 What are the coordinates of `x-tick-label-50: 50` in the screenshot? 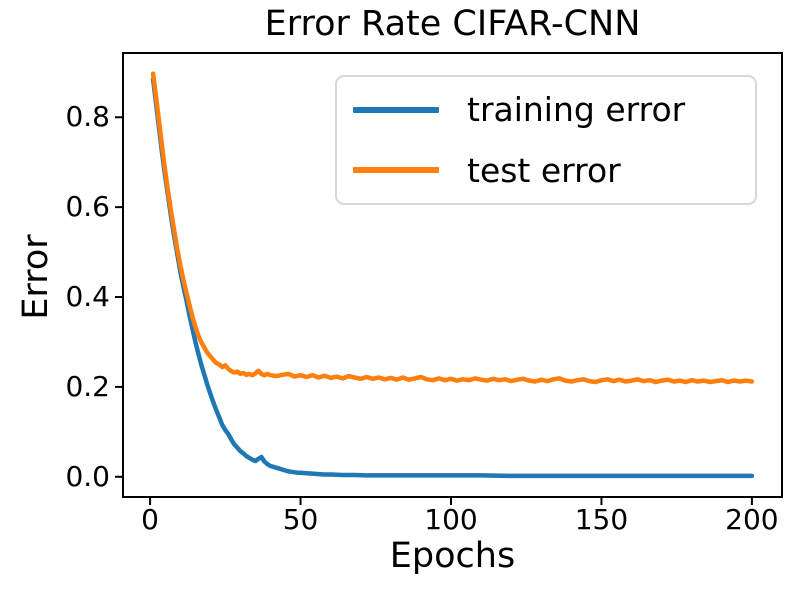 It's located at (300, 519).